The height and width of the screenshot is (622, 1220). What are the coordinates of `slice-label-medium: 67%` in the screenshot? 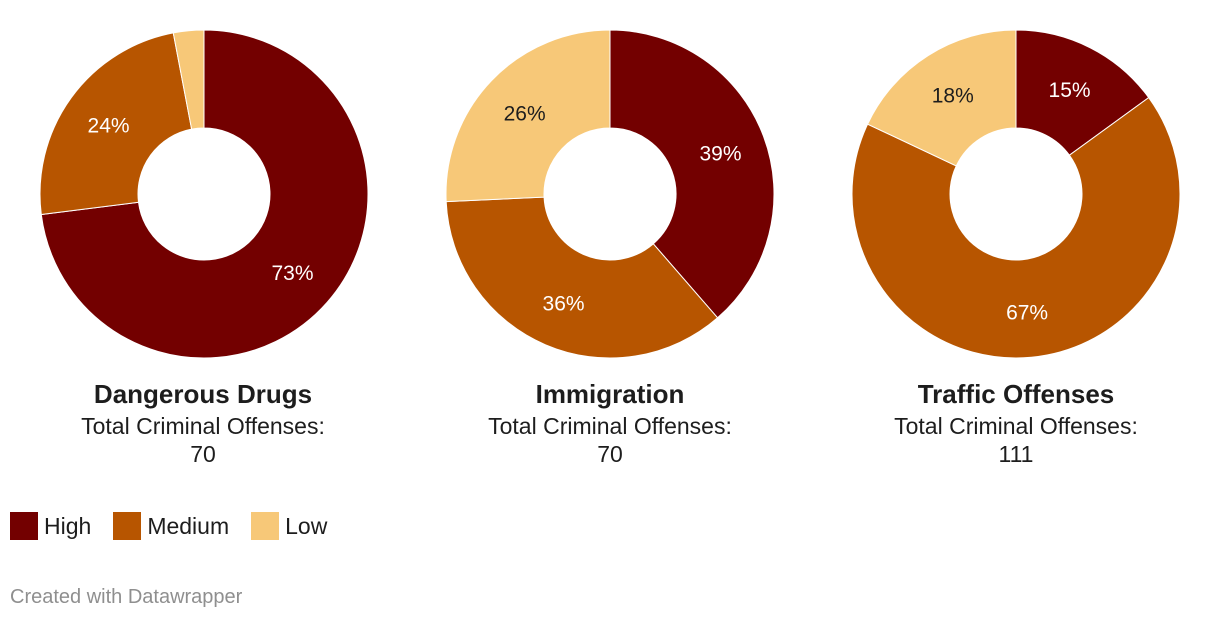 It's located at (1027, 312).